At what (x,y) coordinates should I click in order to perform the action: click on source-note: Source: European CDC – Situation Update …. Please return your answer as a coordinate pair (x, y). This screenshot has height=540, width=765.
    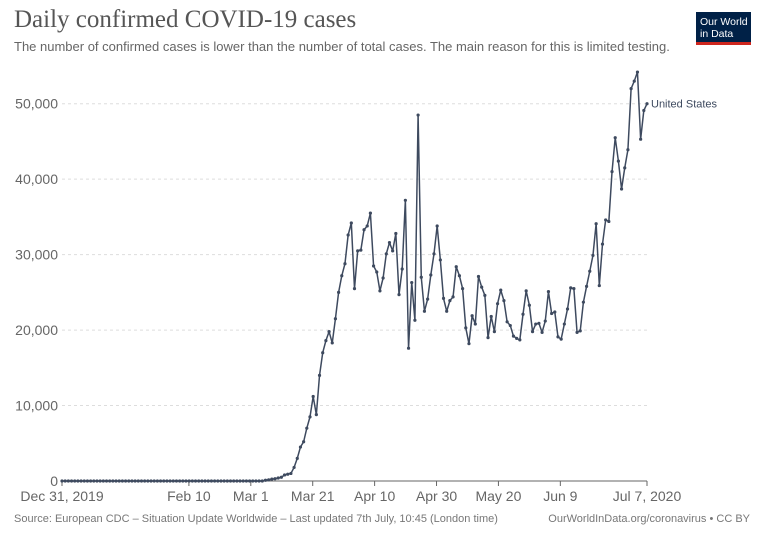
    Looking at the image, I should click on (256, 519).